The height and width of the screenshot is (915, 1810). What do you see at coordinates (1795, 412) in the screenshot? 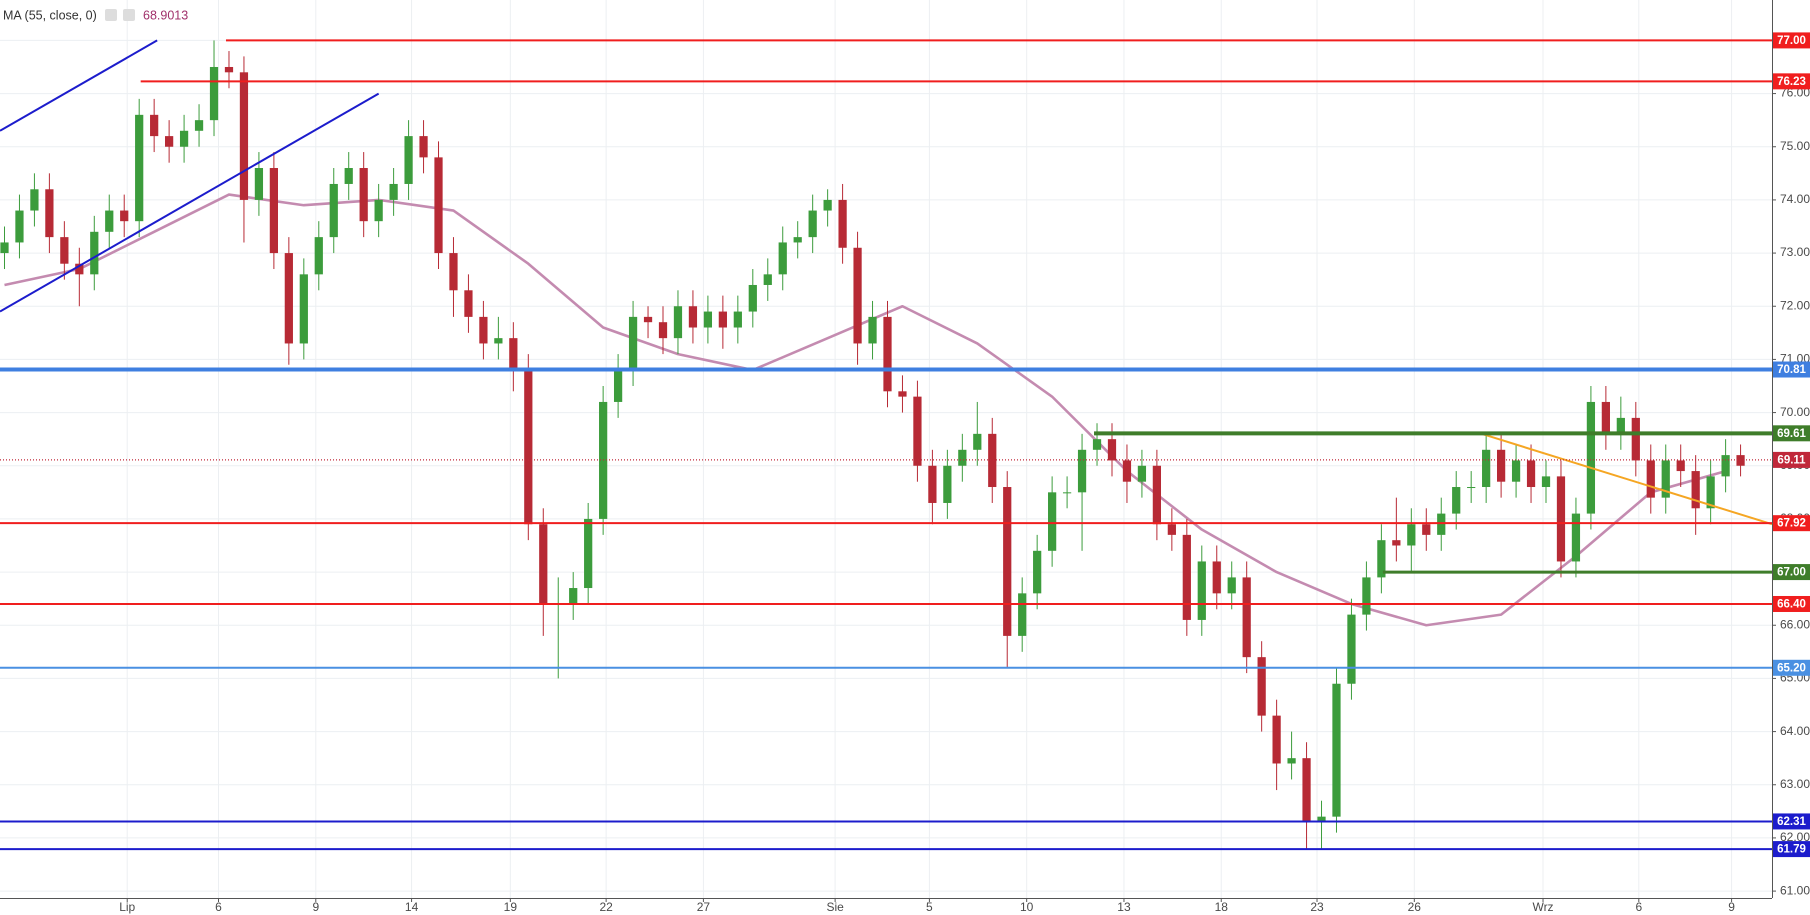
I see `y-tick-label: 70.00` at bounding box center [1795, 412].